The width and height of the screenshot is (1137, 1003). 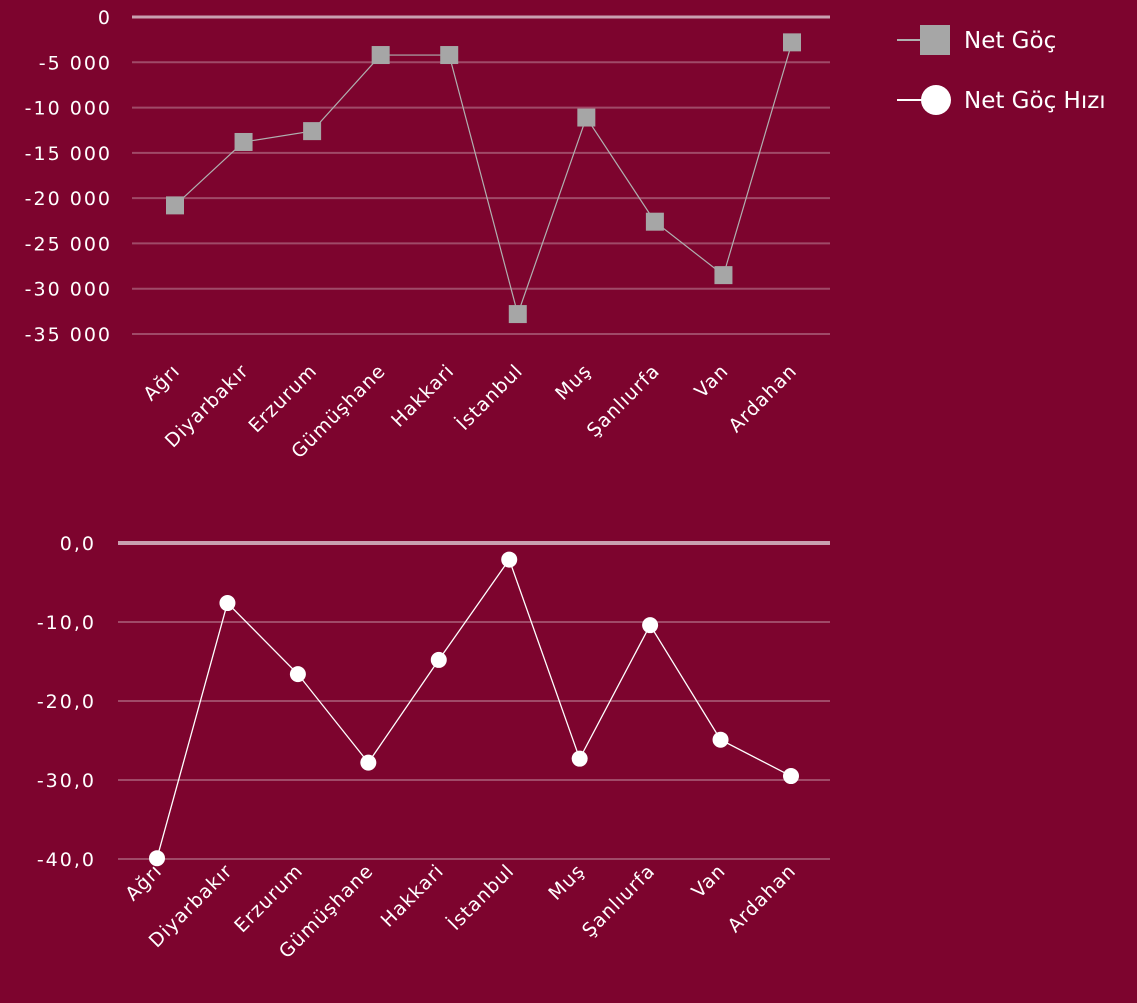 What do you see at coordinates (66, 623) in the screenshot?
I see `y-tick-label: -10,0` at bounding box center [66, 623].